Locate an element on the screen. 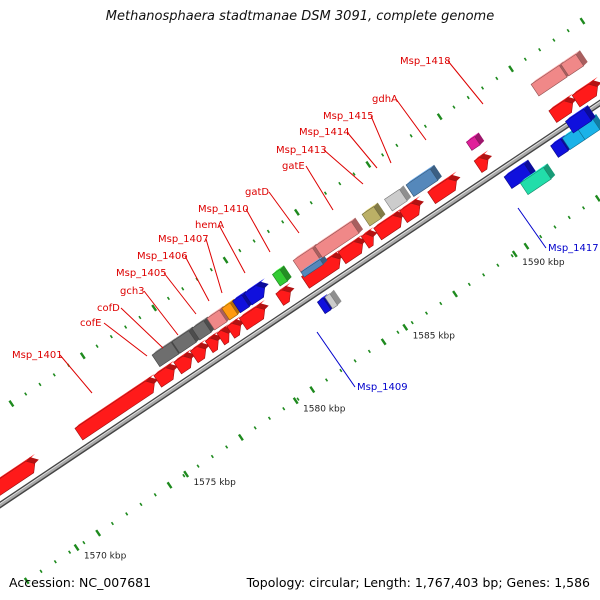  gene-label: hemA is located at coordinates (209, 225).